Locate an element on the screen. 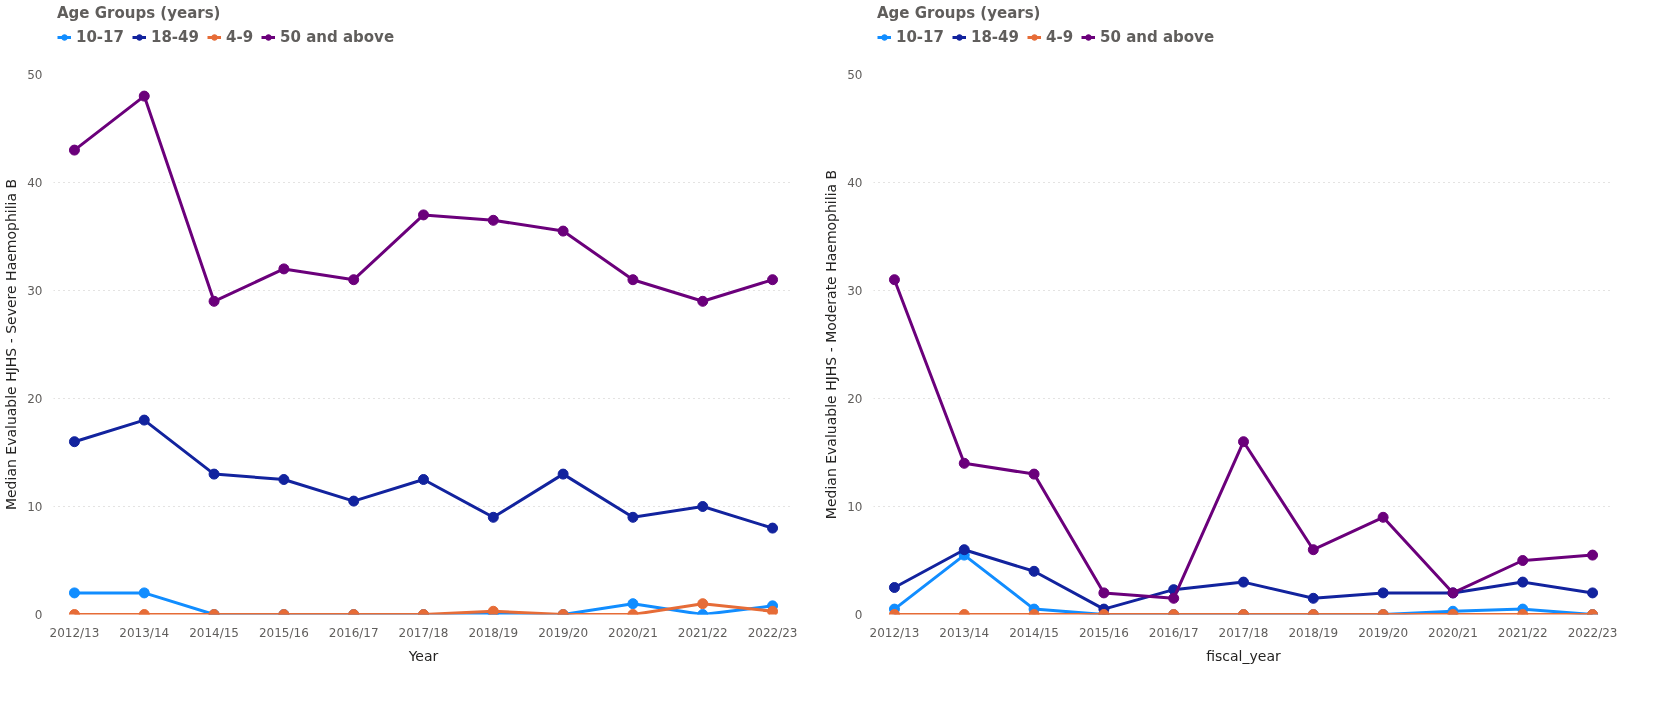 The height and width of the screenshot is (708, 1679). y-axis-title: Median Evaluable HJHS - Moderate Haemophilia B is located at coordinates (831, 344).